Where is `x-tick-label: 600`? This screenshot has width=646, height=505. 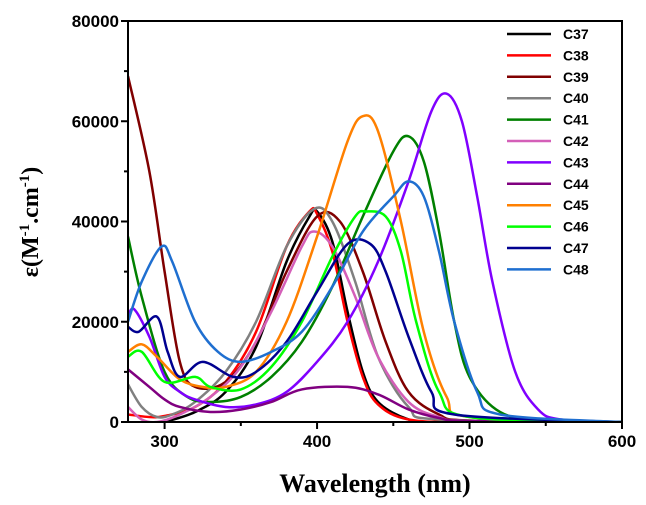
x-tick-label: 600 is located at coordinates (622, 441).